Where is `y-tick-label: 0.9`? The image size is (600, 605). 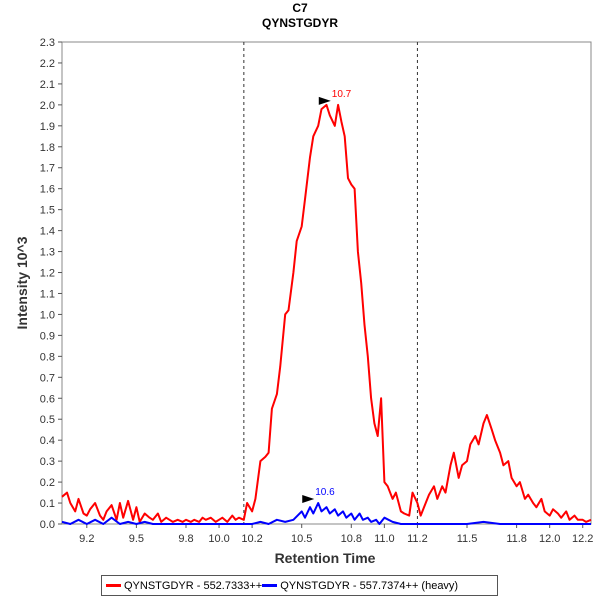 y-tick-label: 0.9 is located at coordinates (47, 336).